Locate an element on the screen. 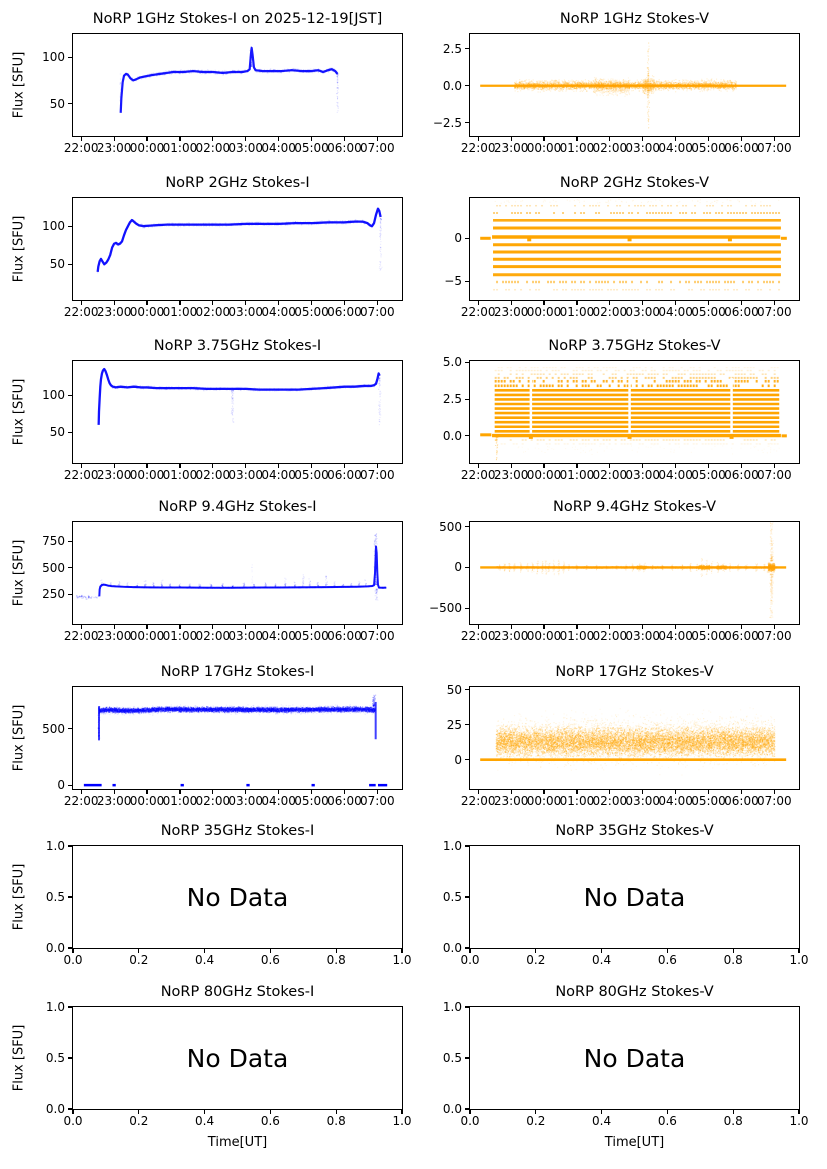  plot-title-norp-1ghz-stokes-i-on-2025-12-19-jst: NoRP 1GHz Stokes-I on 2025-12-19[JST] is located at coordinates (237, 19).